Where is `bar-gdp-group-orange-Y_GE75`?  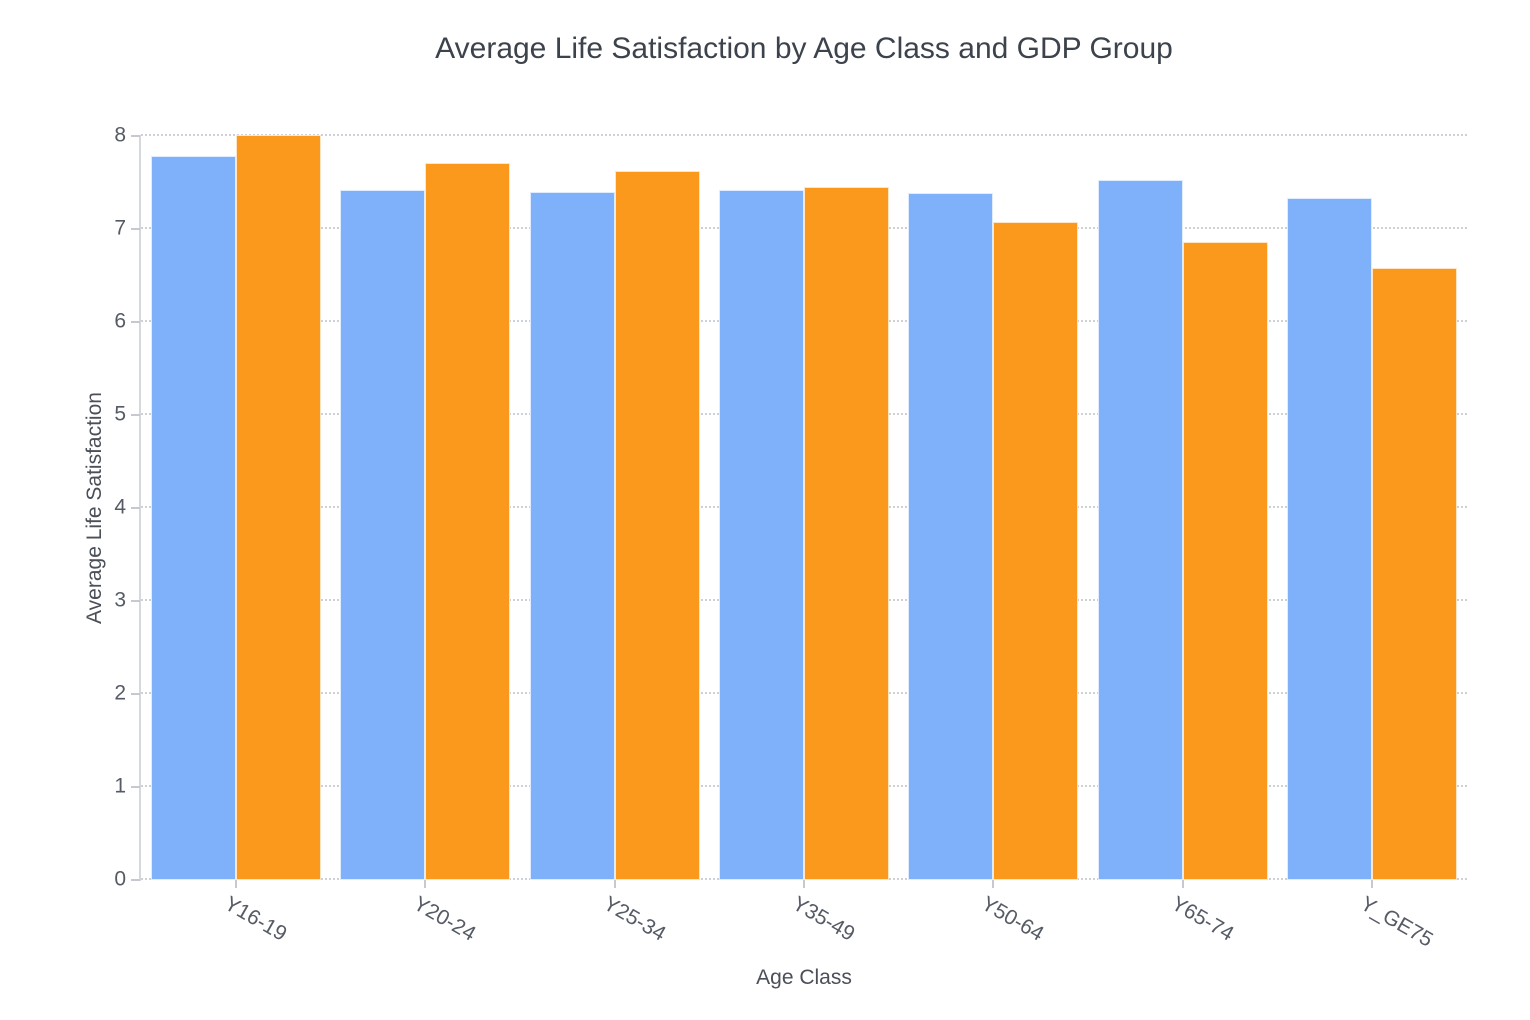 bar-gdp-group-orange-Y_GE75 is located at coordinates (1415, 574).